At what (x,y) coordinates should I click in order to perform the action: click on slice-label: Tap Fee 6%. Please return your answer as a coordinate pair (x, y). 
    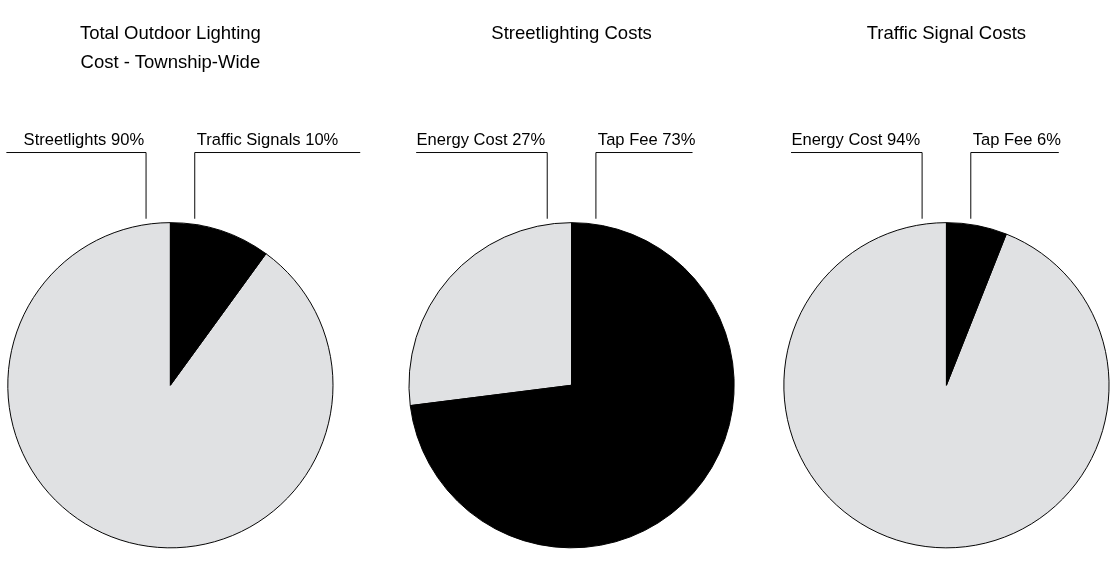
    Looking at the image, I should click on (1017, 139).